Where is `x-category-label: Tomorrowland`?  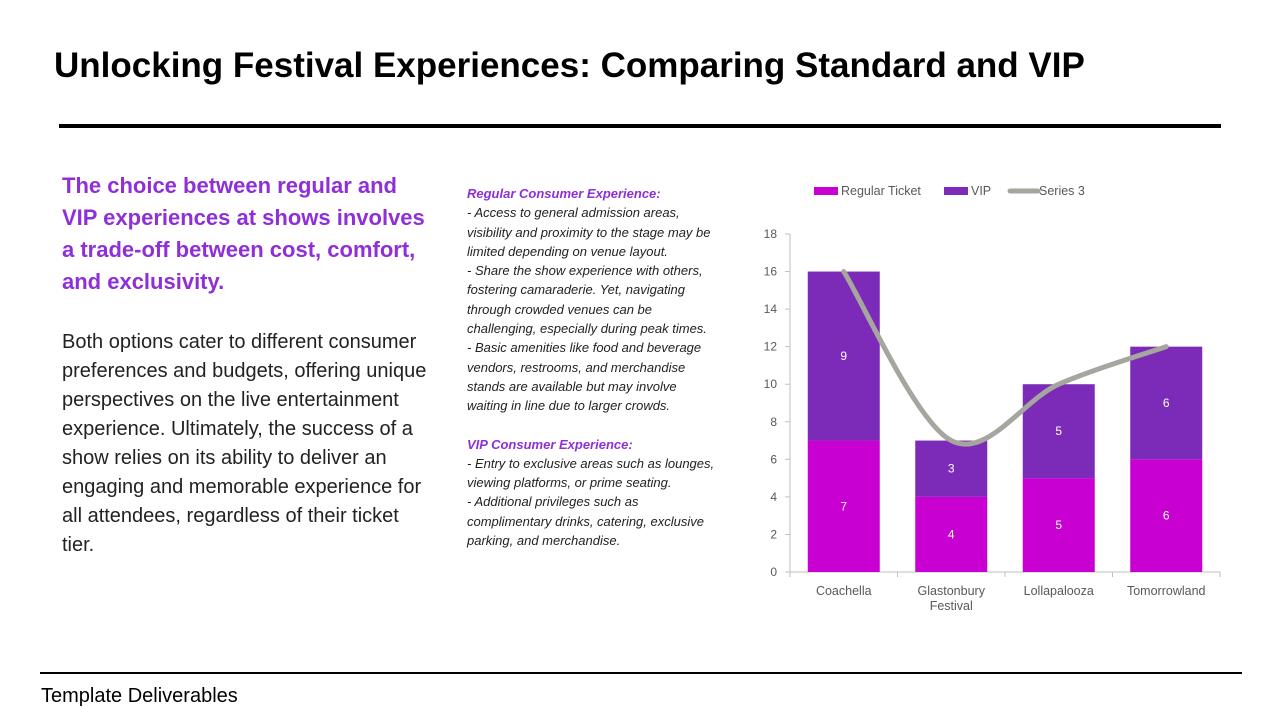
x-category-label: Tomorrowland is located at coordinates (1166, 591).